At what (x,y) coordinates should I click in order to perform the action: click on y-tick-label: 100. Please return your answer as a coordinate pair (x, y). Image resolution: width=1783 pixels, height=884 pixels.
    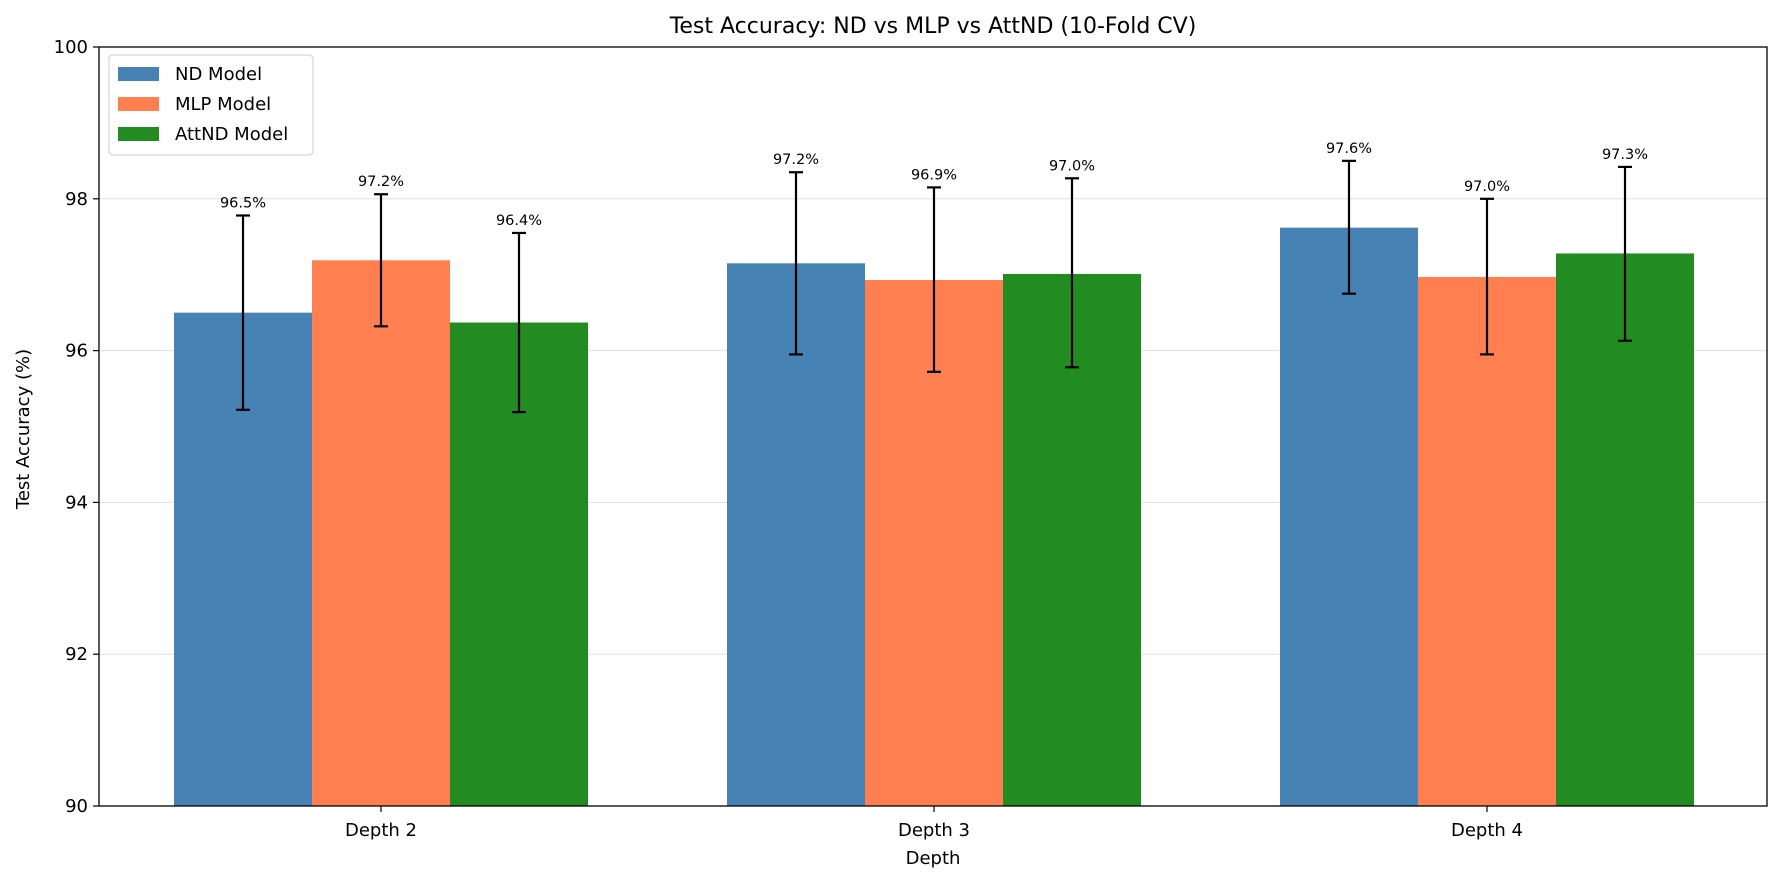
    Looking at the image, I should click on (71, 47).